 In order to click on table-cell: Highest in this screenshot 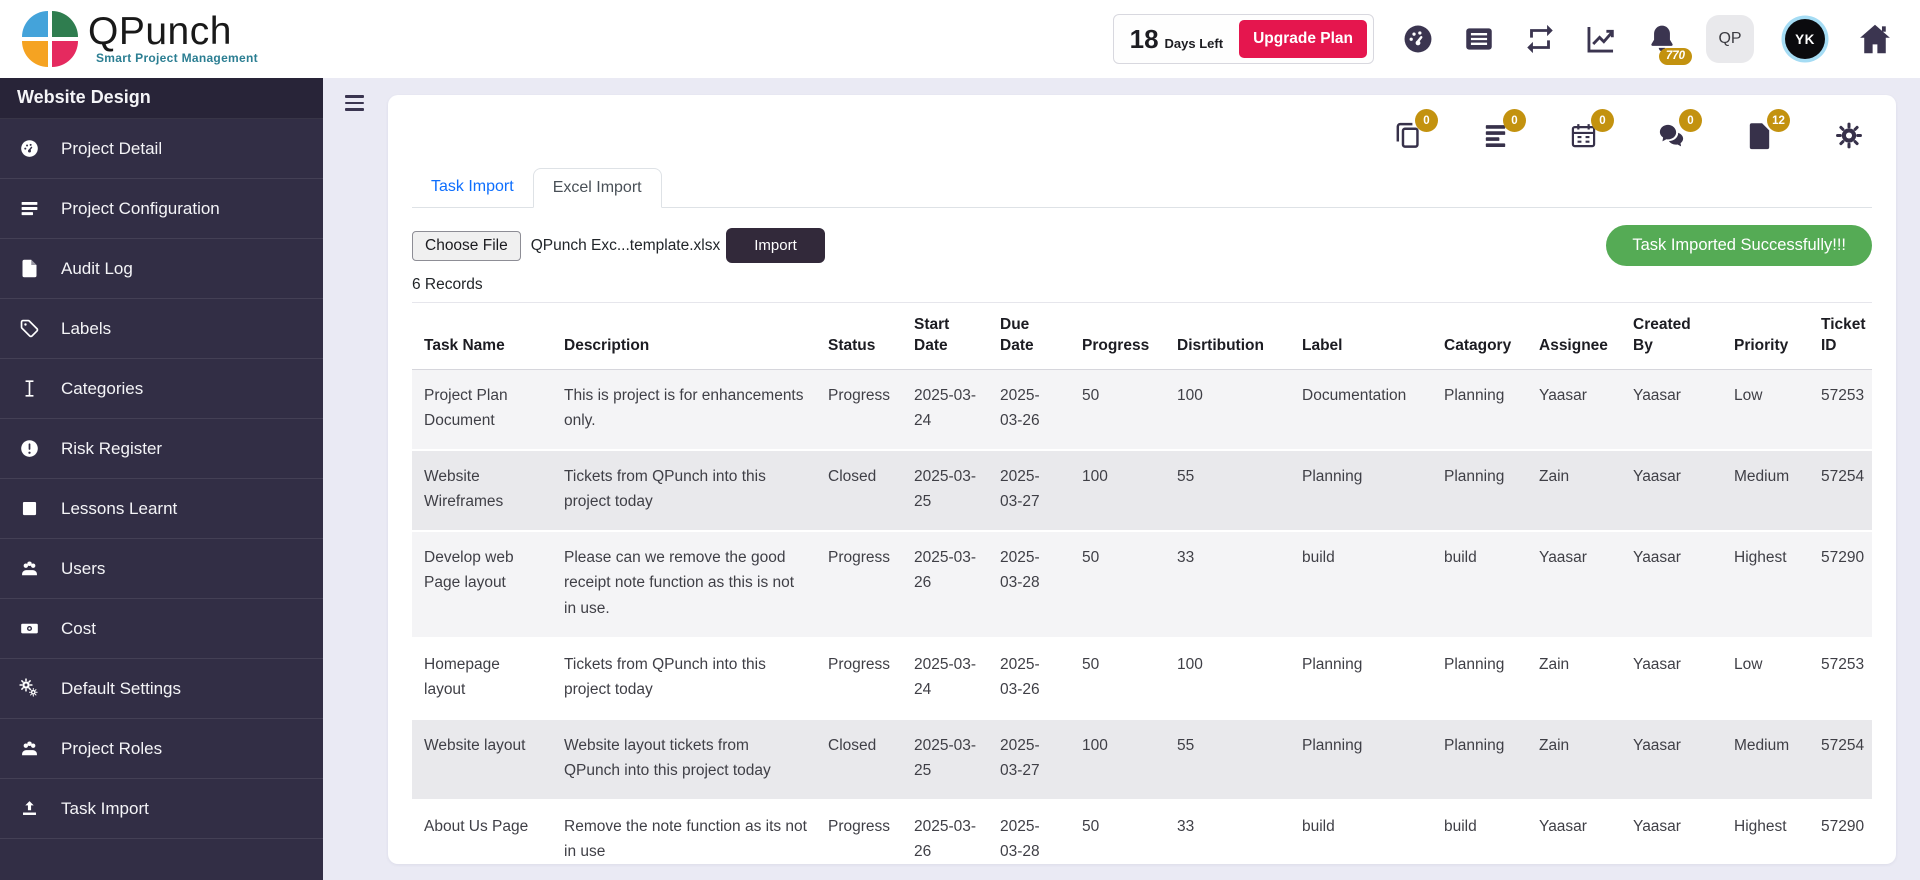, I will do `click(1765, 585)`.